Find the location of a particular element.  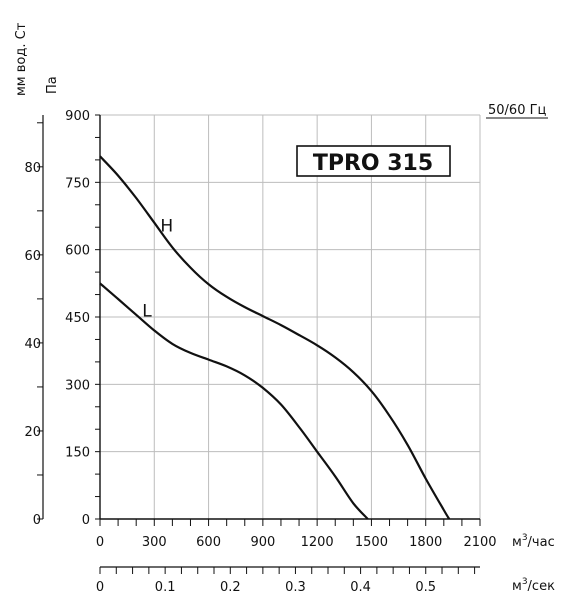

y2-tick-label: 40 is located at coordinates (32, 344).